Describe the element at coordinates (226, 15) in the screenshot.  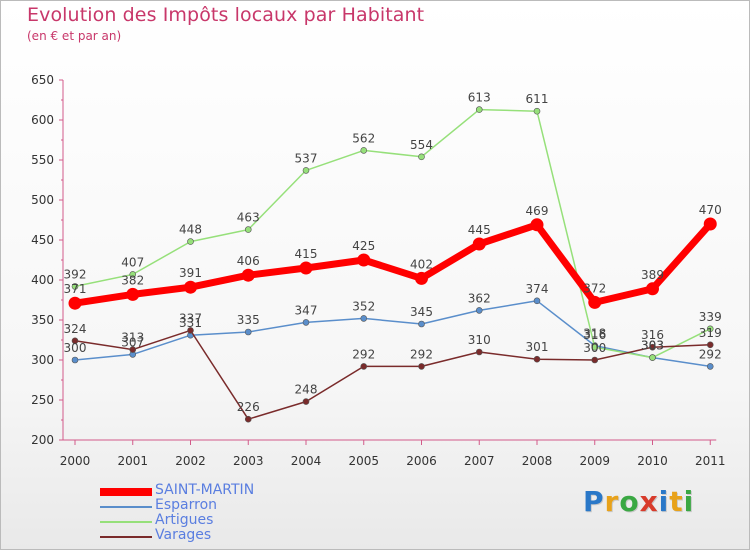
I see `chart-title: Evolution des Impôts locaux par Habitant` at that location.